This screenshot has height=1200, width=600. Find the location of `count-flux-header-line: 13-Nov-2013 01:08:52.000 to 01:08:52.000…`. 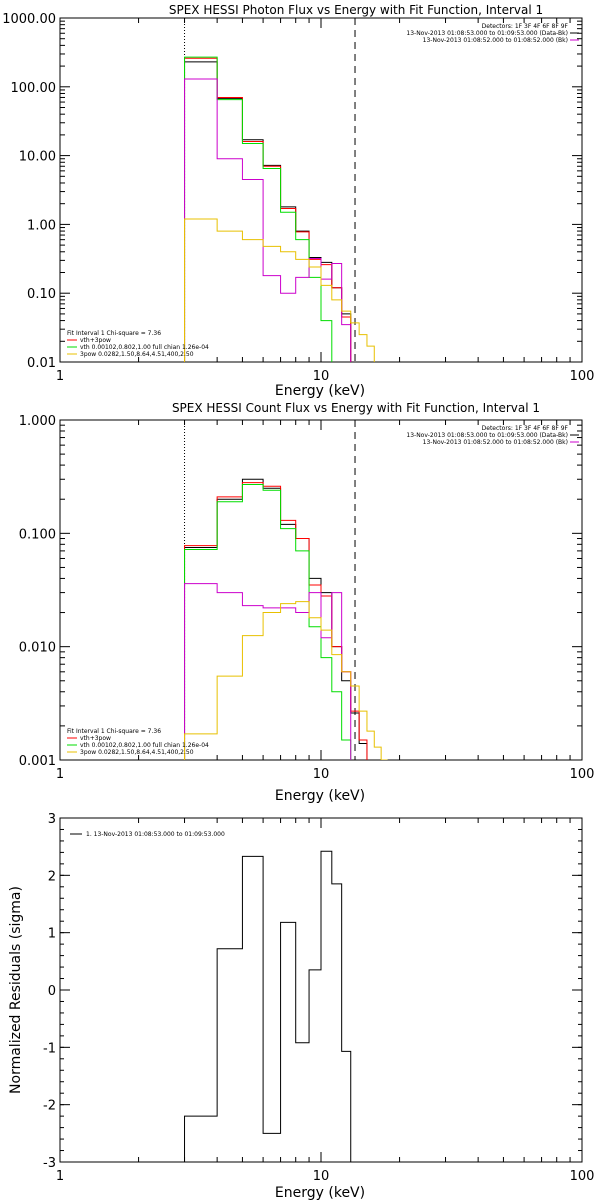

count-flux-header-line: 13-Nov-2013 01:08:52.000 to 01:08:52.000… is located at coordinates (495, 442).